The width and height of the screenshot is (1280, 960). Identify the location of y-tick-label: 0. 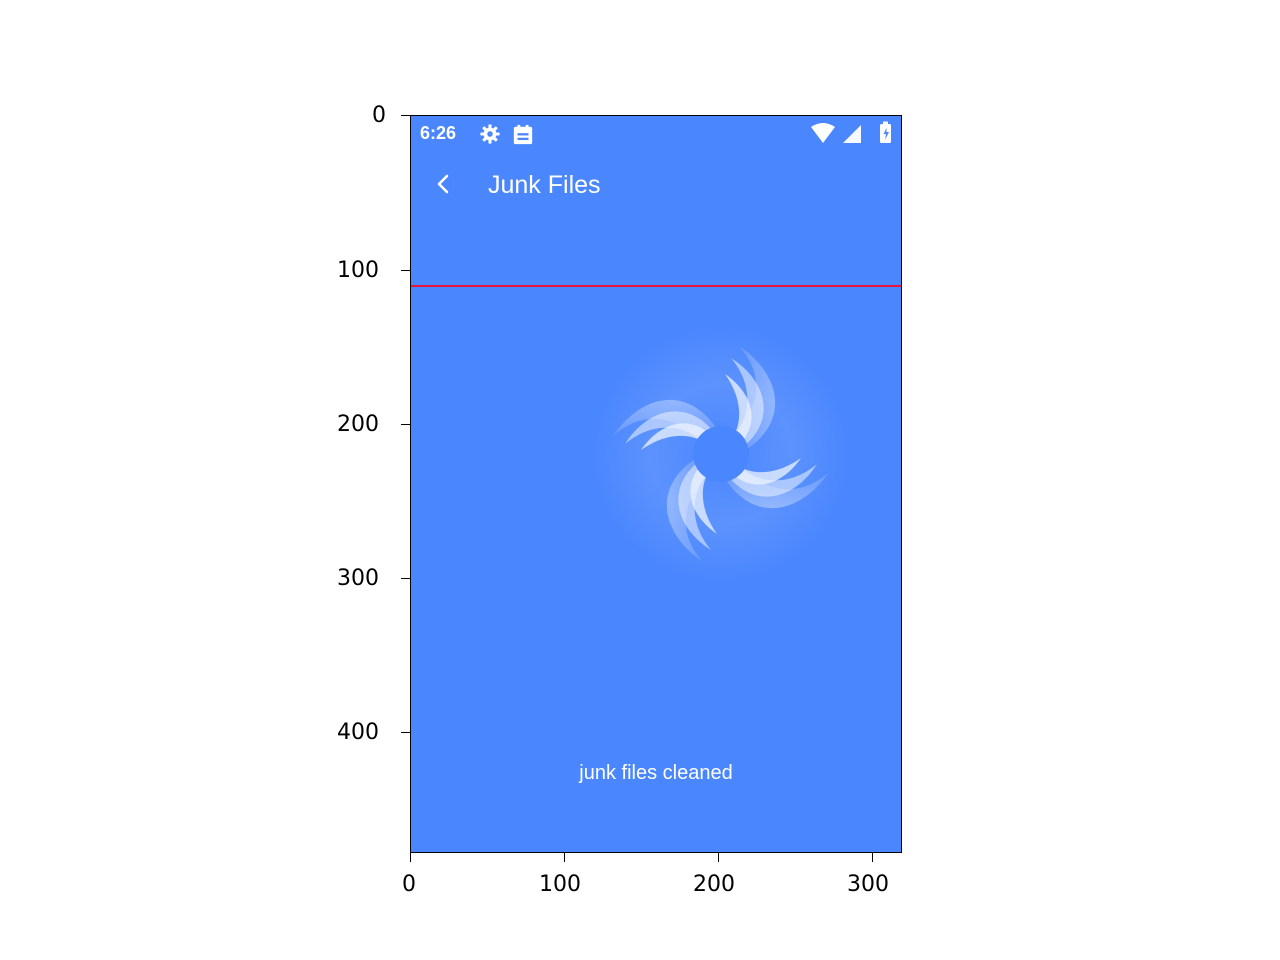
(379, 115).